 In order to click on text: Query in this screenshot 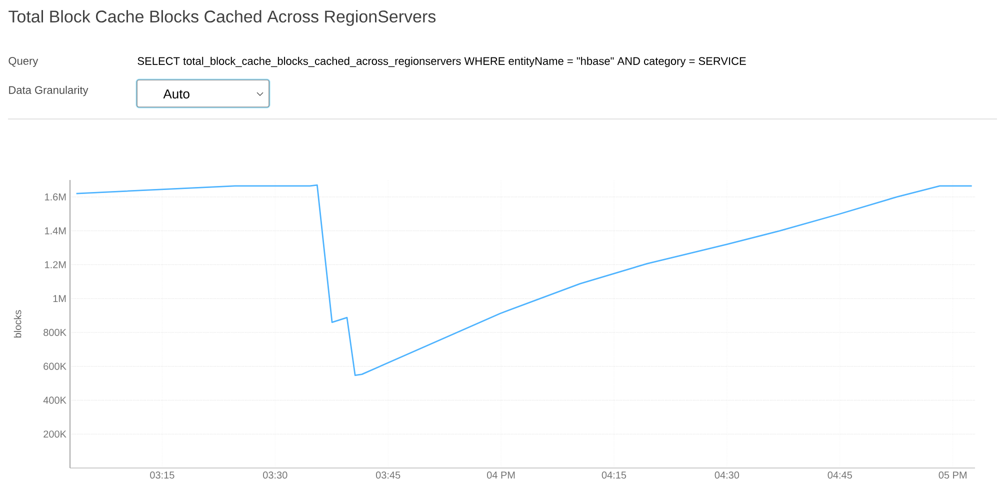, I will do `click(23, 62)`.